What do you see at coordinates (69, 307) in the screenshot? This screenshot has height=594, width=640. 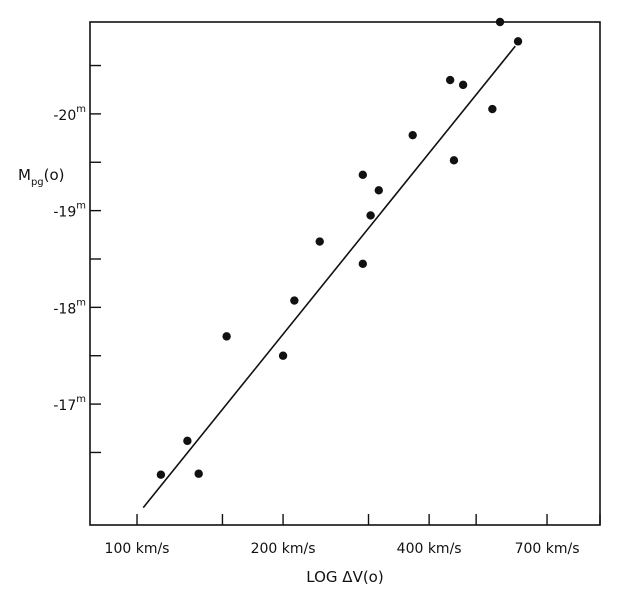 I see `y-tick-label: -18m` at bounding box center [69, 307].